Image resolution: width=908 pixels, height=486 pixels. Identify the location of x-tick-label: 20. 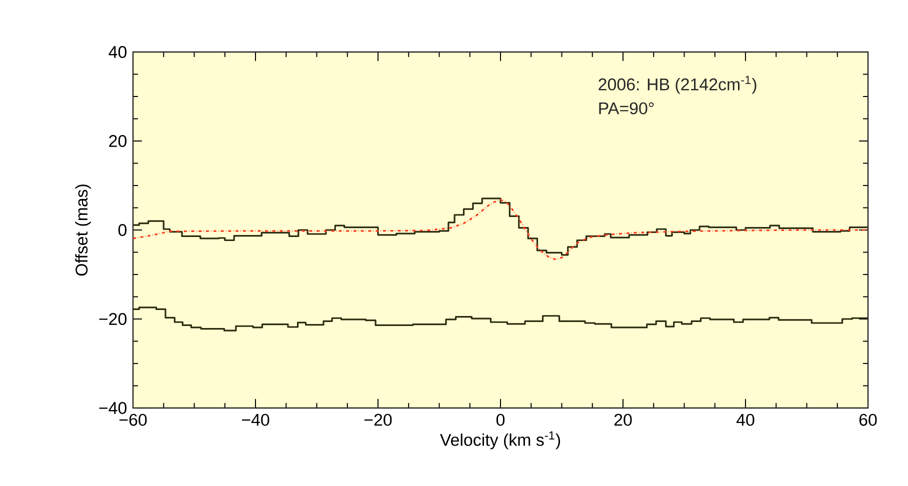
(623, 420).